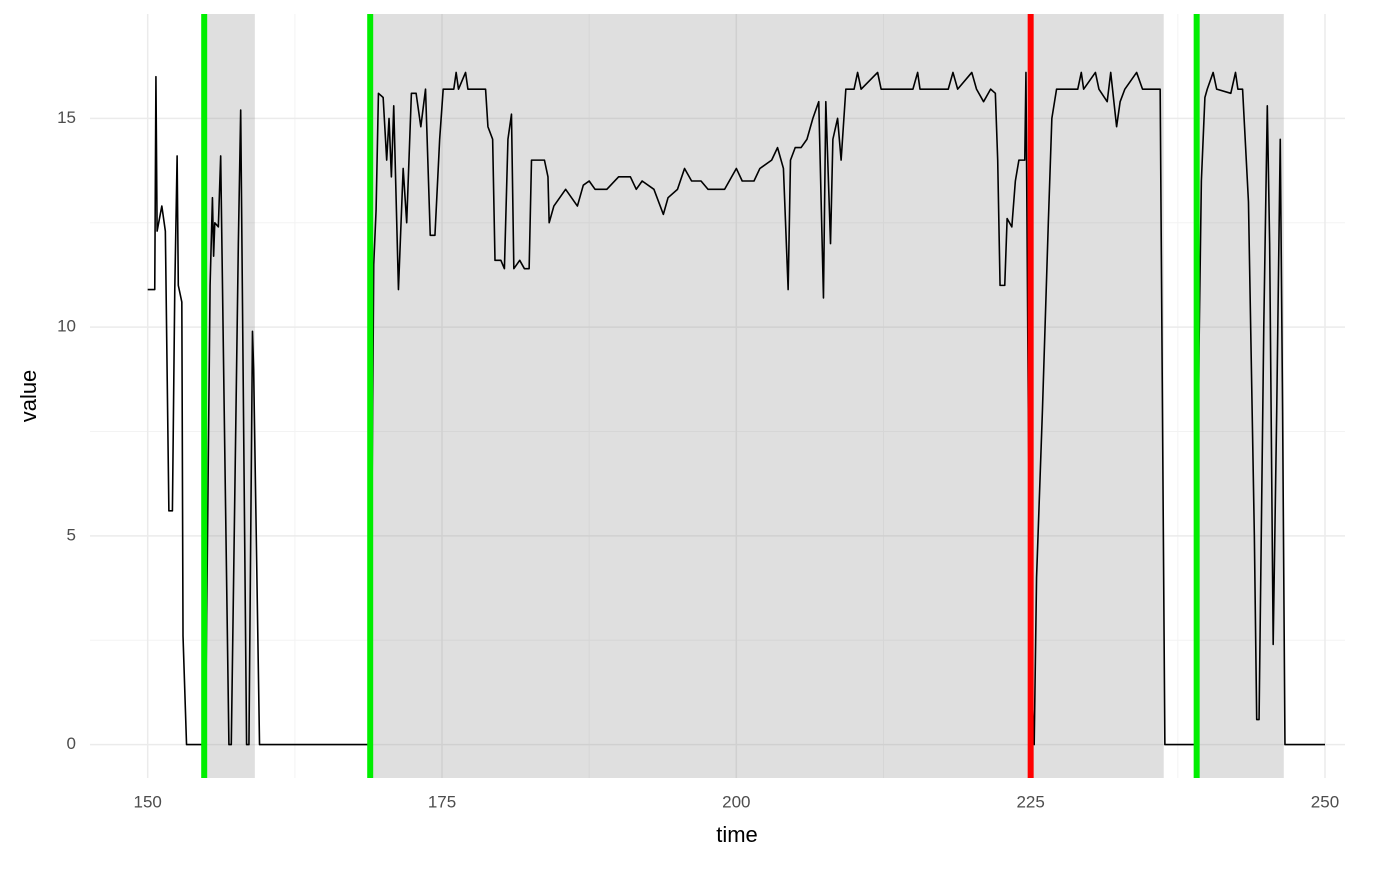  Describe the element at coordinates (66, 117) in the screenshot. I see `y-tick-label: 15` at that location.